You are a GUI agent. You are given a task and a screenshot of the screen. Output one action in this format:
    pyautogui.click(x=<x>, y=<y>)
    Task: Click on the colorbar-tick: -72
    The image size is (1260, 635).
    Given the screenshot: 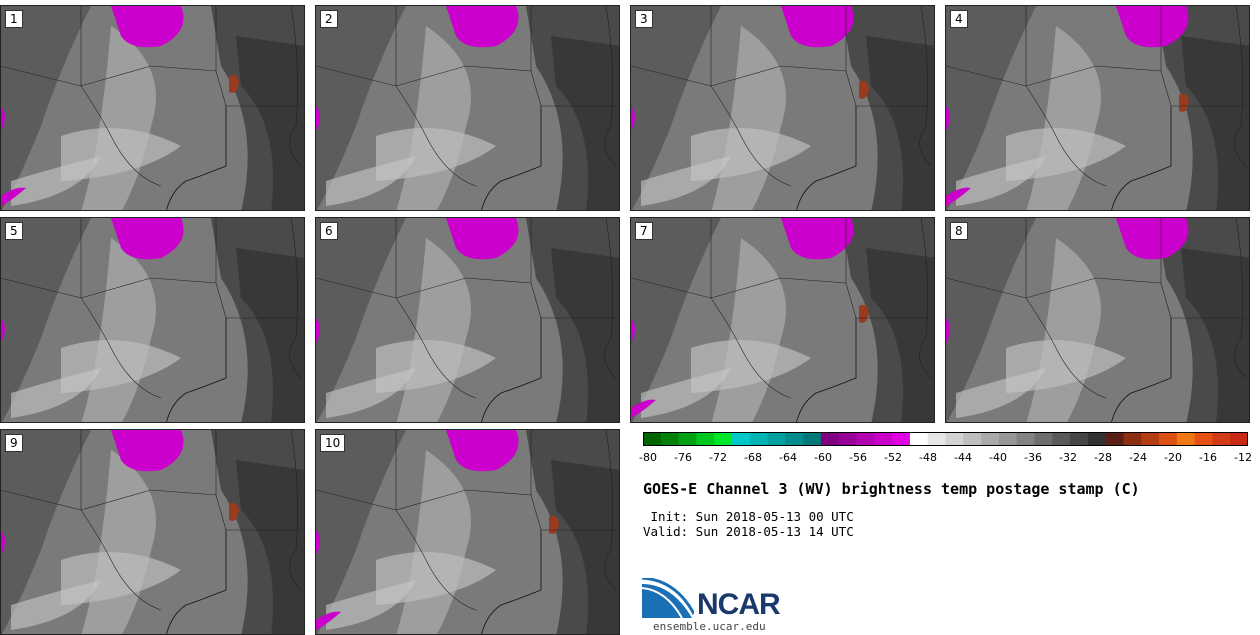 What is the action you would take?
    pyautogui.click(x=718, y=457)
    